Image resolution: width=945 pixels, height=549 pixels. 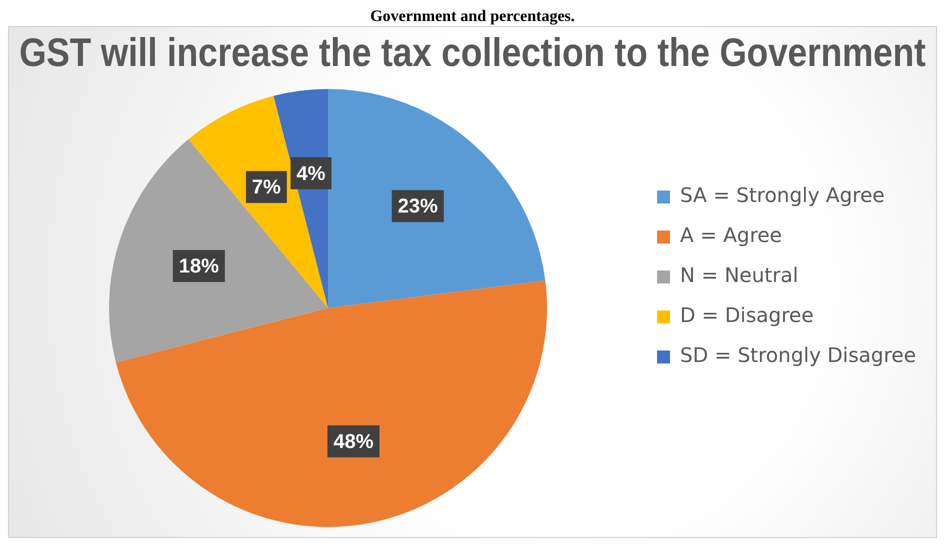 I want to click on data-label: 4%, so click(x=311, y=173).